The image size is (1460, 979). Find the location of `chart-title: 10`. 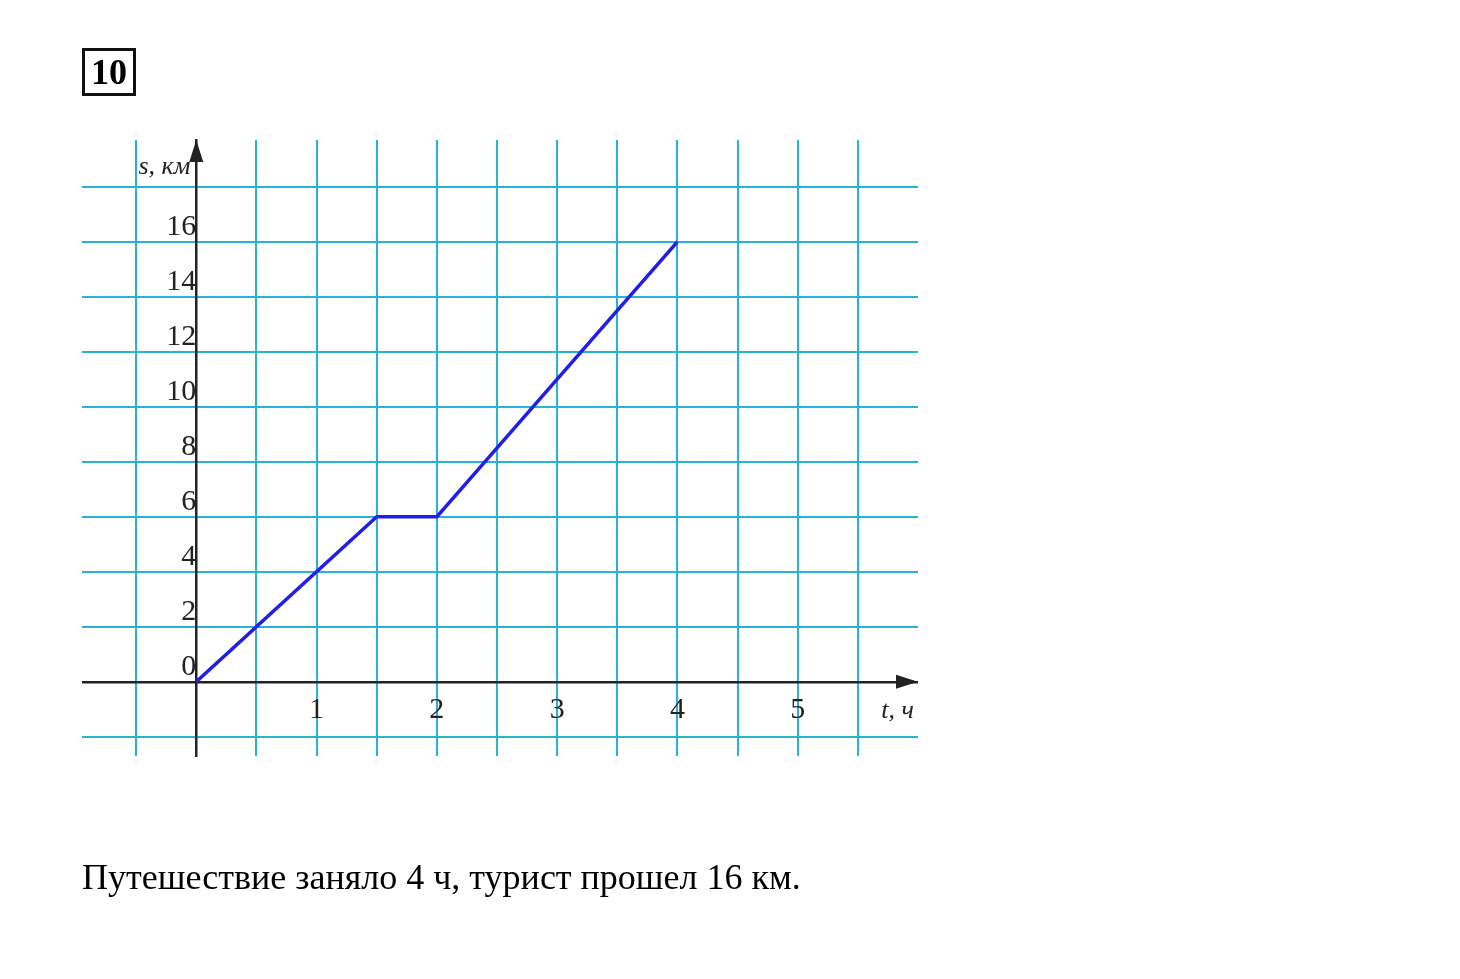

chart-title: 10 is located at coordinates (109, 72).